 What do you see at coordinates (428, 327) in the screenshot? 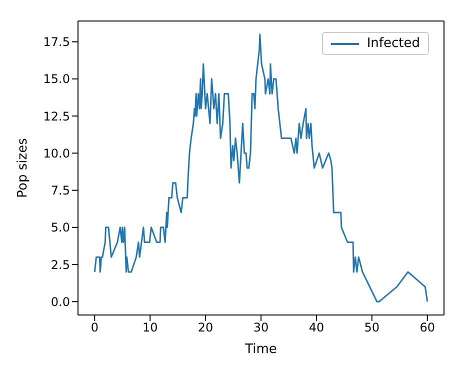
I see `x-tick-label: 60` at bounding box center [428, 327].